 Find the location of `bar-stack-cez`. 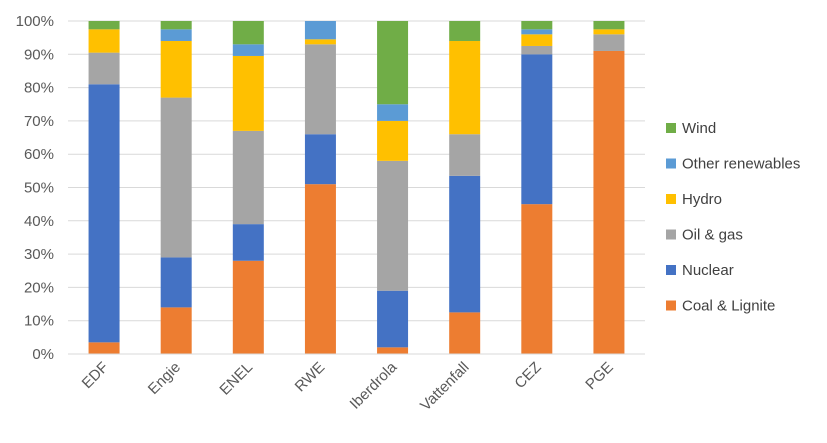

bar-stack-cez is located at coordinates (537, 187).